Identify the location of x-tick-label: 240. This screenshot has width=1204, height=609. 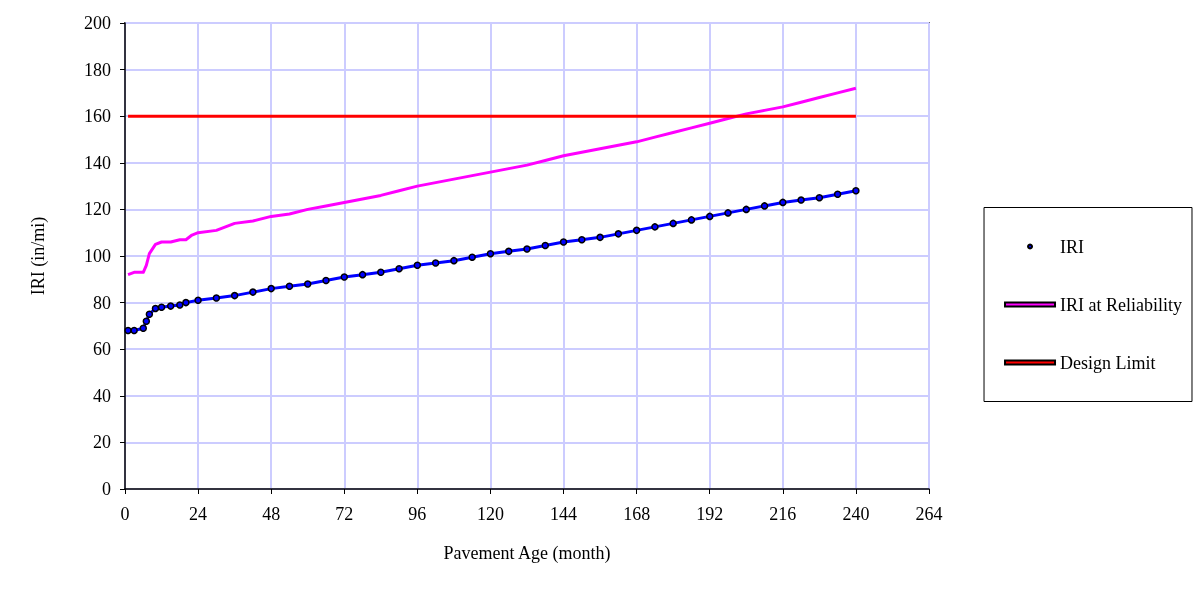
(856, 514).